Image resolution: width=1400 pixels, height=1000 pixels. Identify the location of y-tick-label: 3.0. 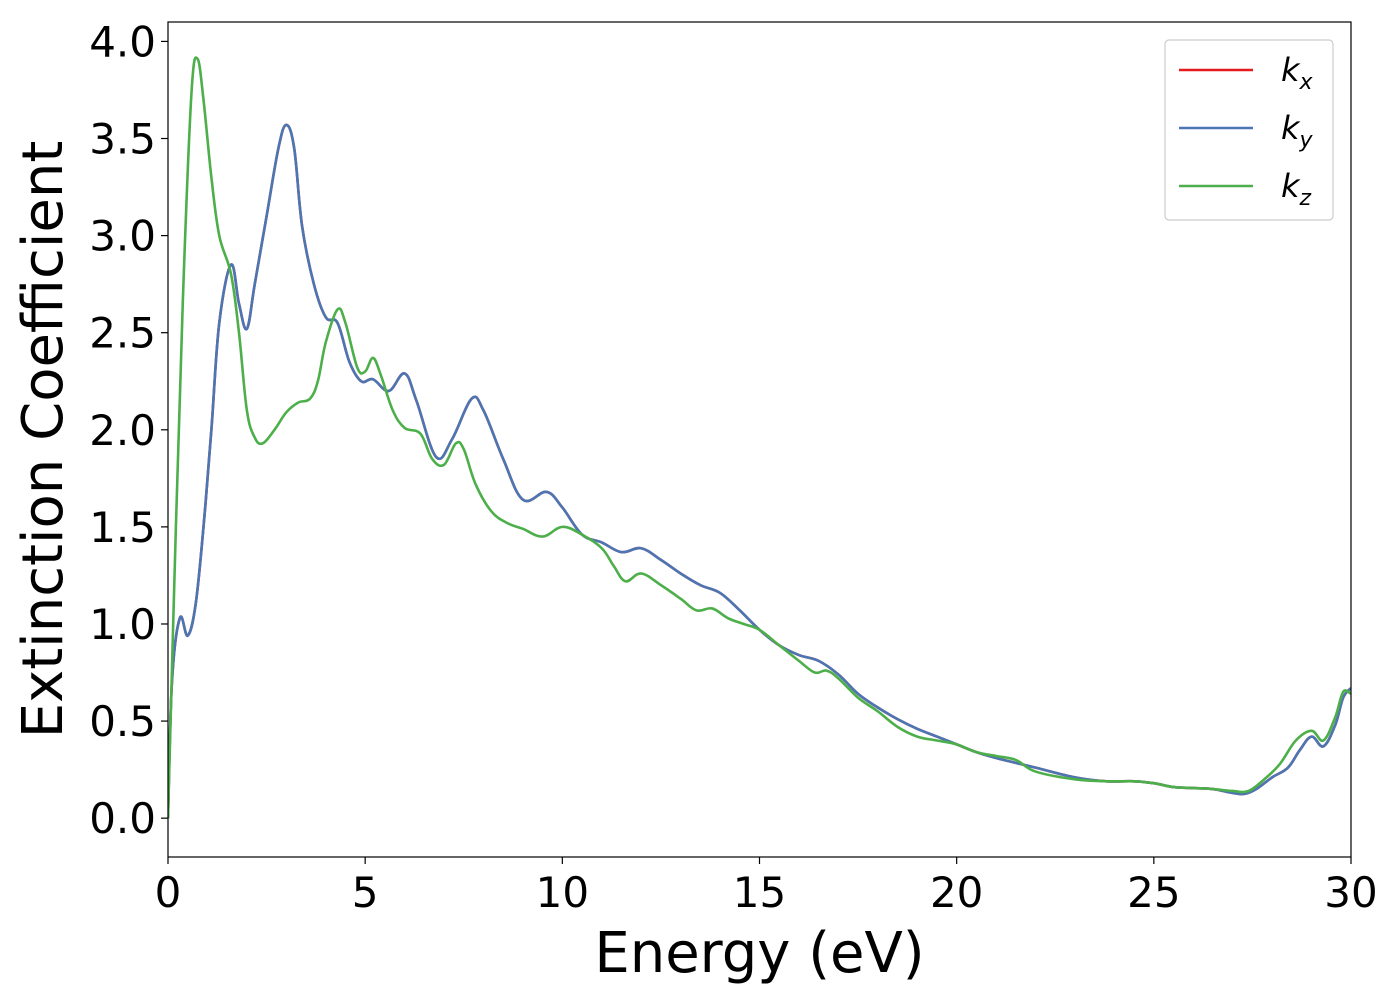
(122, 236).